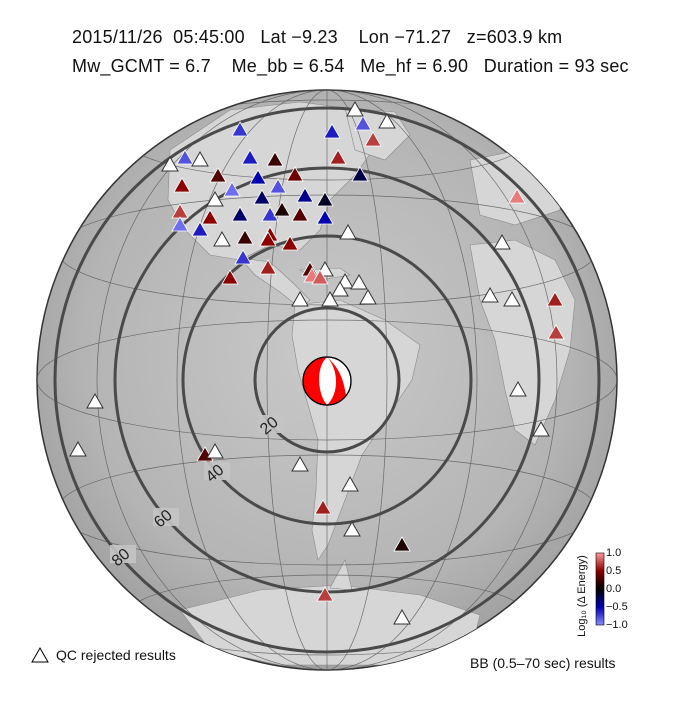  What do you see at coordinates (617, 607) in the screenshot?
I see `cb-tick: −0.5` at bounding box center [617, 607].